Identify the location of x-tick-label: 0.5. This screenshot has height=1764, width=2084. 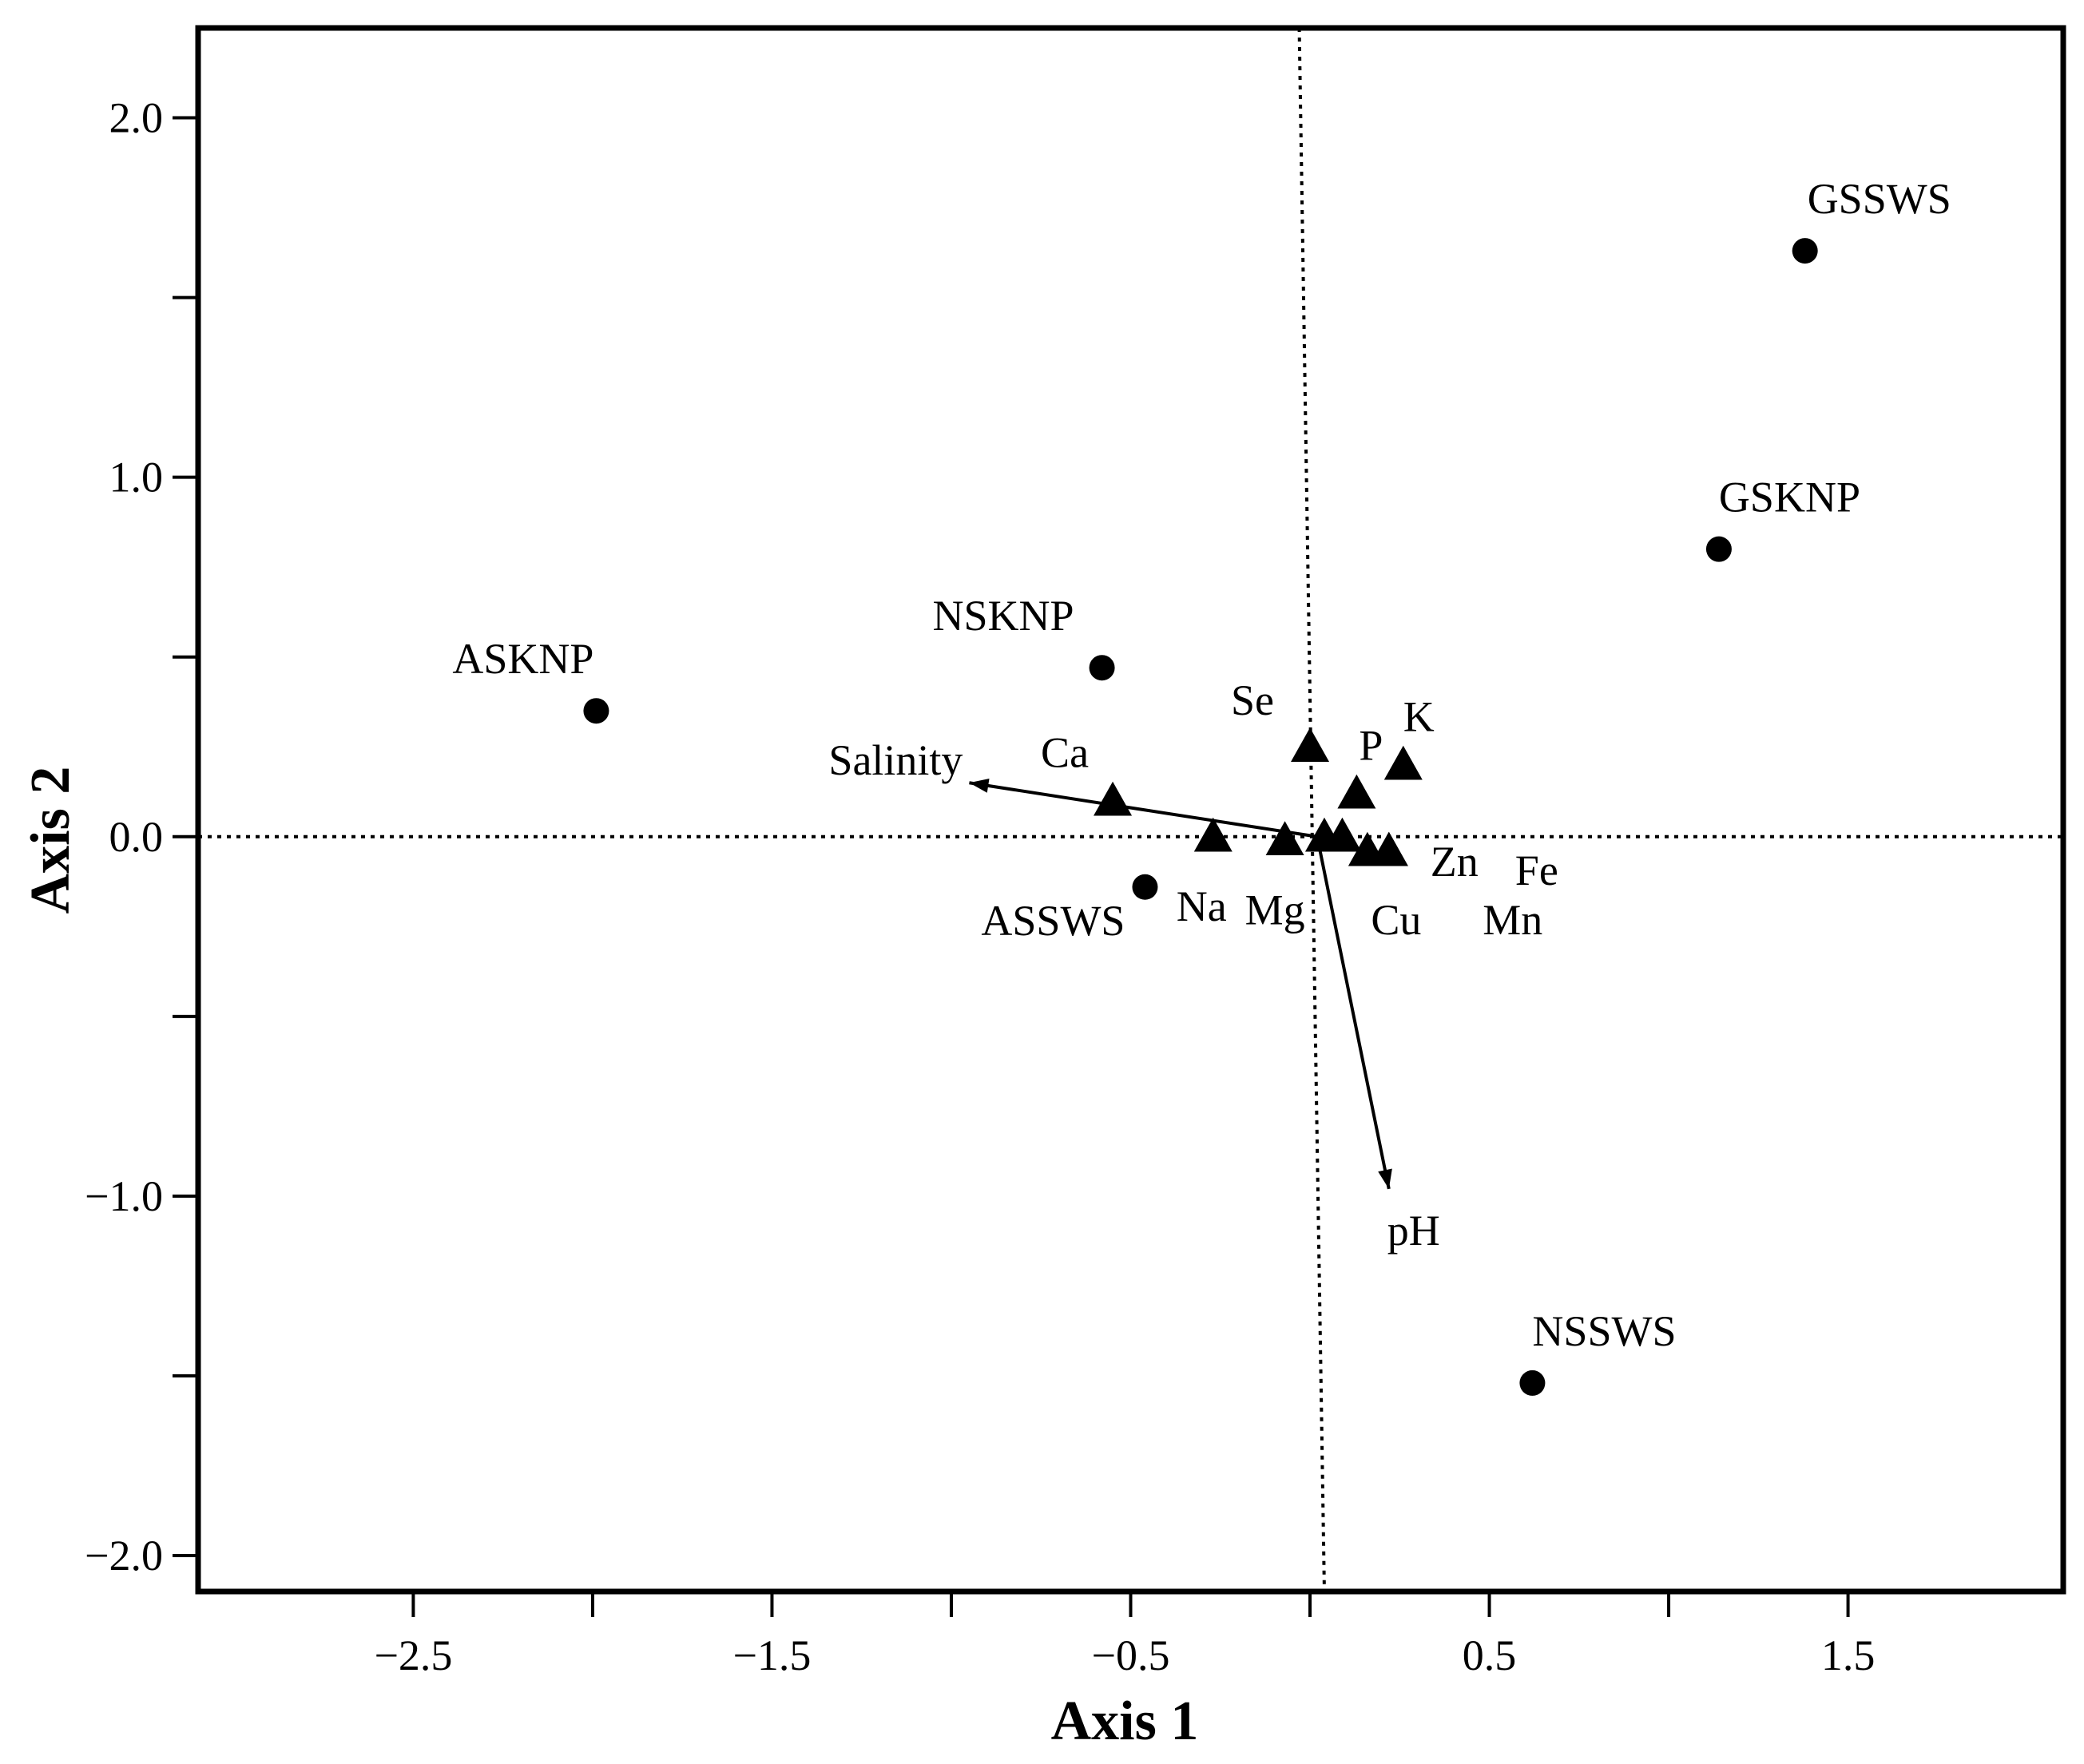
(1490, 1655).